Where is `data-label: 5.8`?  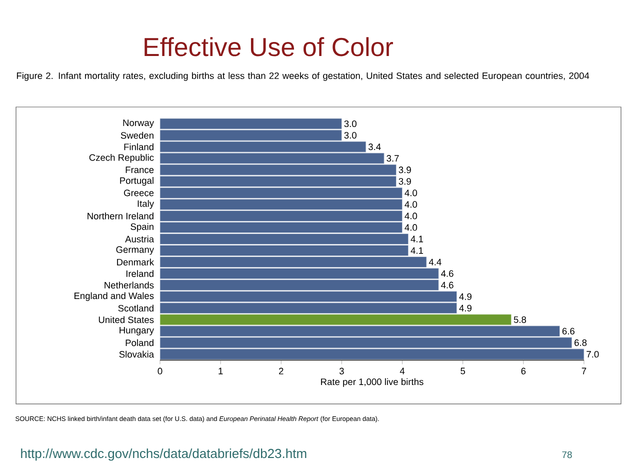 data-label: 5.8 is located at coordinates (520, 319).